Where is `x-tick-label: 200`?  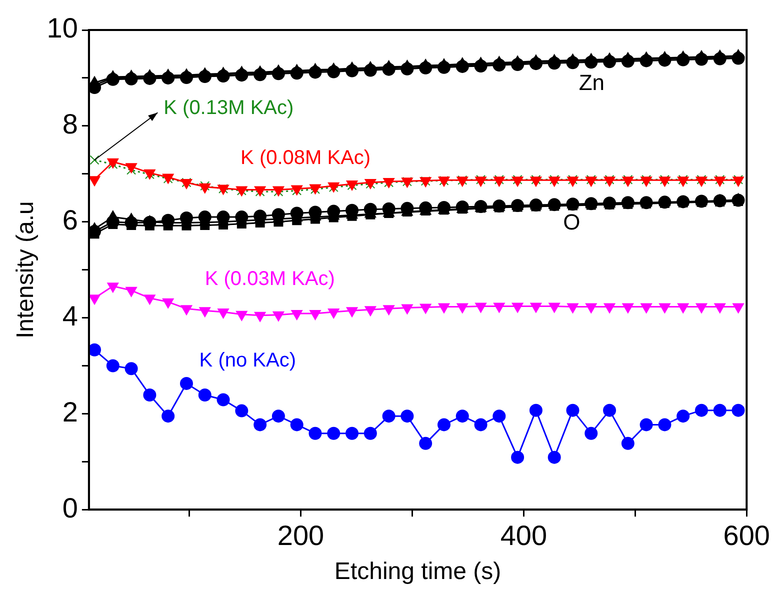 x-tick-label: 200 is located at coordinates (300, 536).